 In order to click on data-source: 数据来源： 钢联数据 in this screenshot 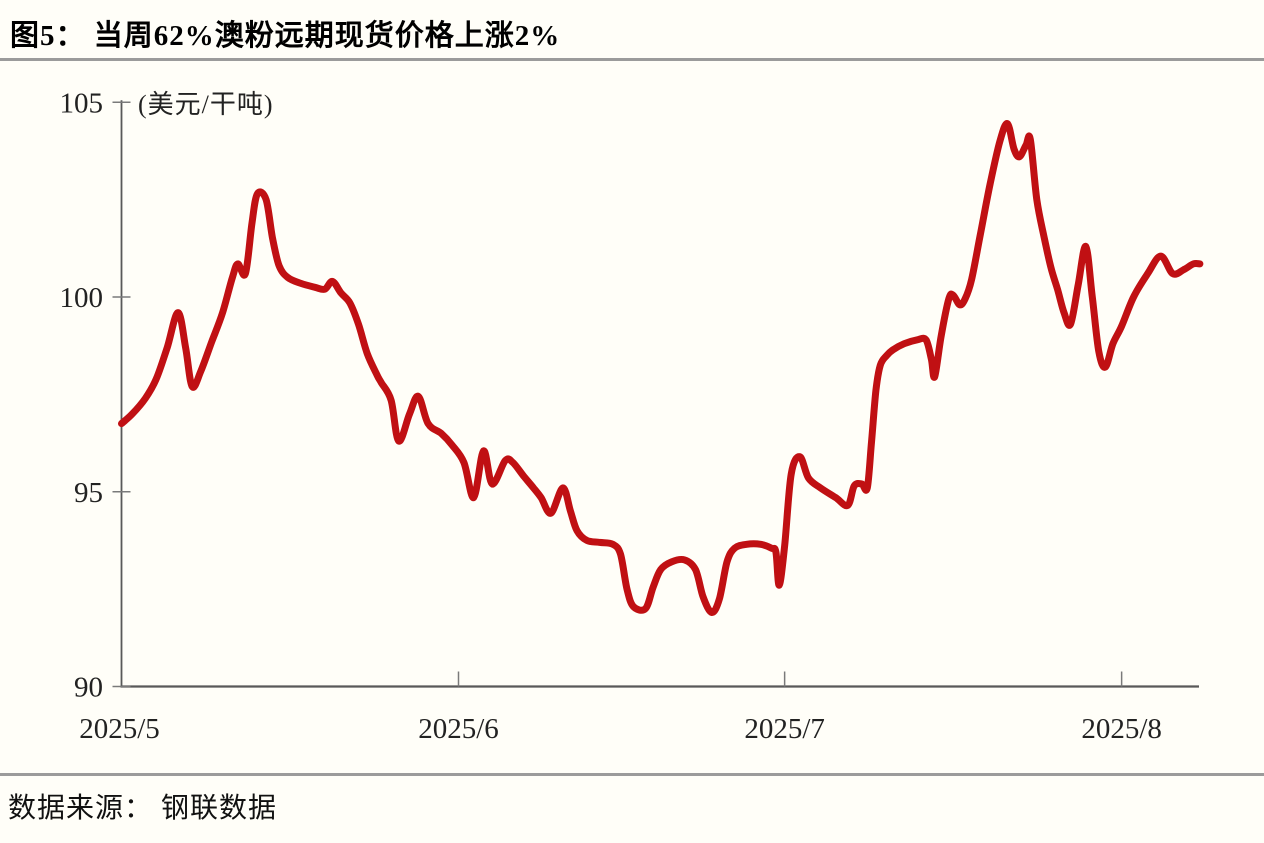, I will do `click(143, 808)`.